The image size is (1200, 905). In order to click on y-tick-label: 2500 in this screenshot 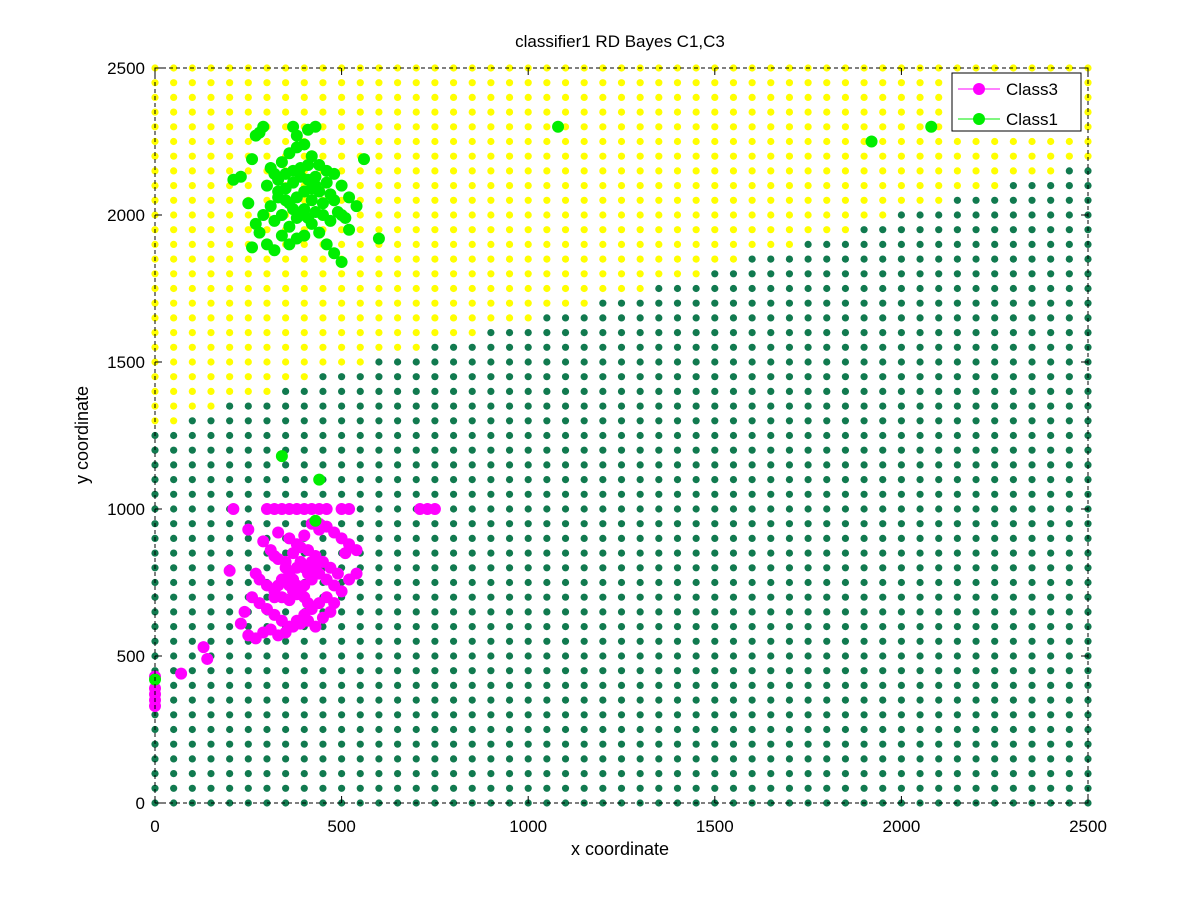, I will do `click(126, 68)`.